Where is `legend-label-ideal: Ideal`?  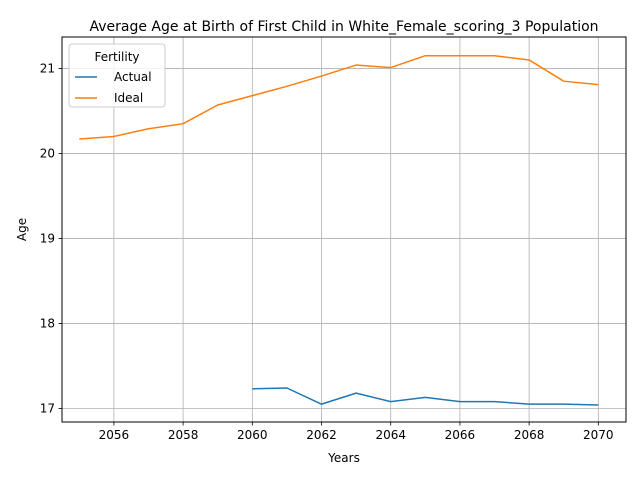 legend-label-ideal: Ideal is located at coordinates (128, 98).